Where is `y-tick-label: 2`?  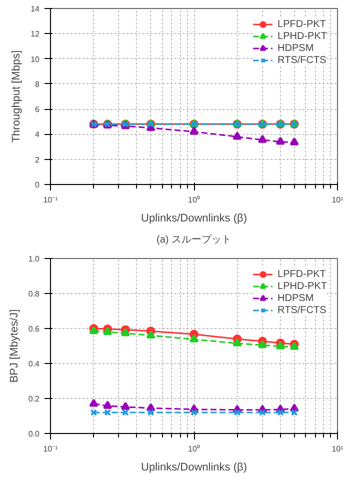
y-tick-label: 2 is located at coordinates (37, 159).